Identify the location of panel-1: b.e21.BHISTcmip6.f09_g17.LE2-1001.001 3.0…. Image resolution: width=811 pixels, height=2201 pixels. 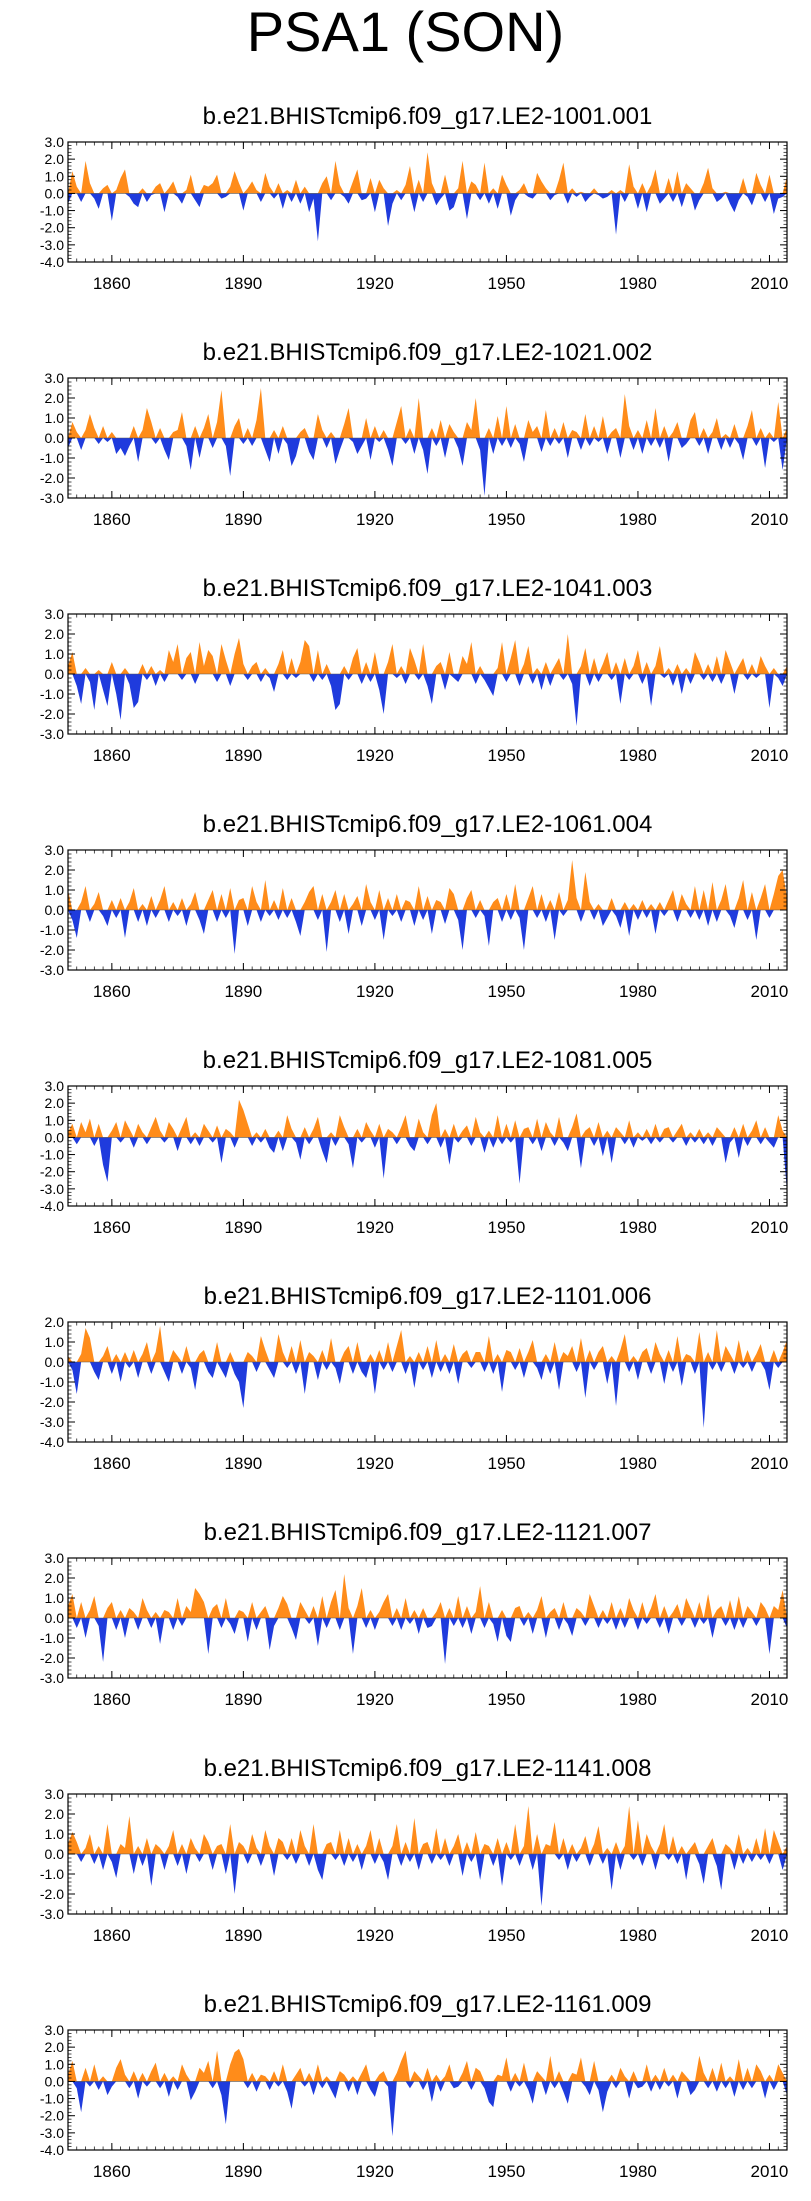
(414, 198).